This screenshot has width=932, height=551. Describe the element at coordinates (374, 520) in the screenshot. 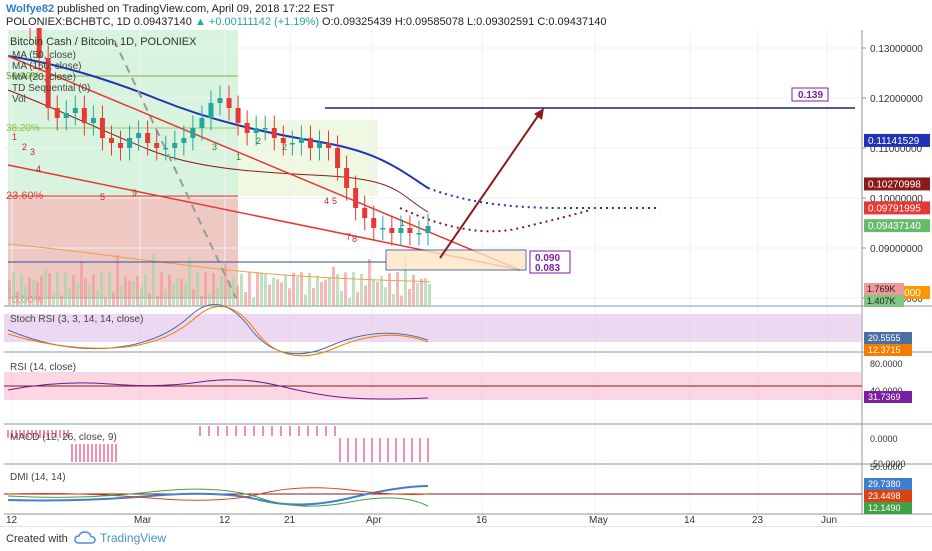

I see `time-axis-label: Apr` at that location.